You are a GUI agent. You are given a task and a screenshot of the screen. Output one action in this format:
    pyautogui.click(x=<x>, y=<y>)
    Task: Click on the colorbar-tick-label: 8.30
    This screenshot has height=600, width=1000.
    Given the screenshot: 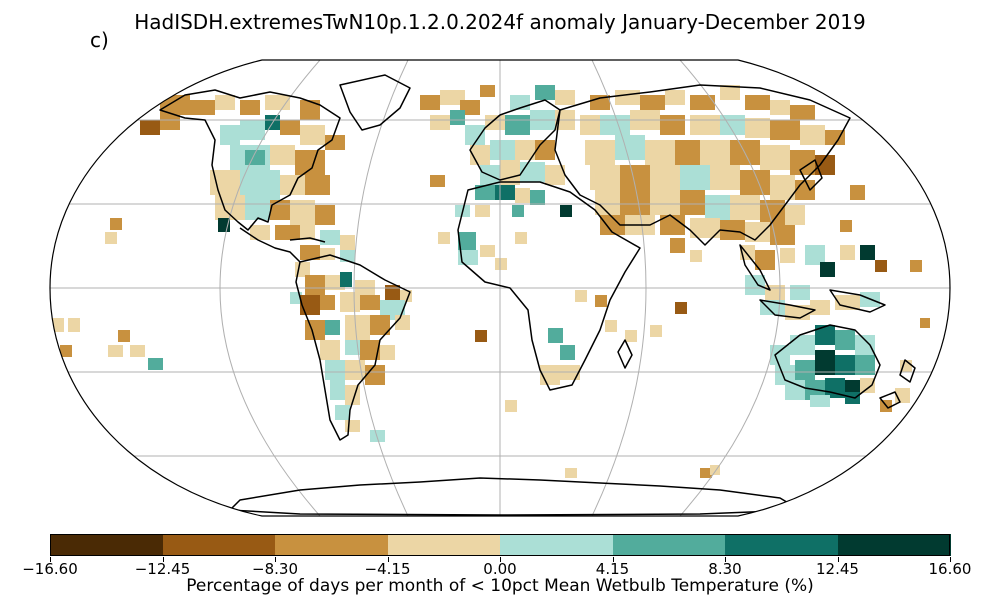 What is the action you would take?
    pyautogui.click(x=725, y=569)
    